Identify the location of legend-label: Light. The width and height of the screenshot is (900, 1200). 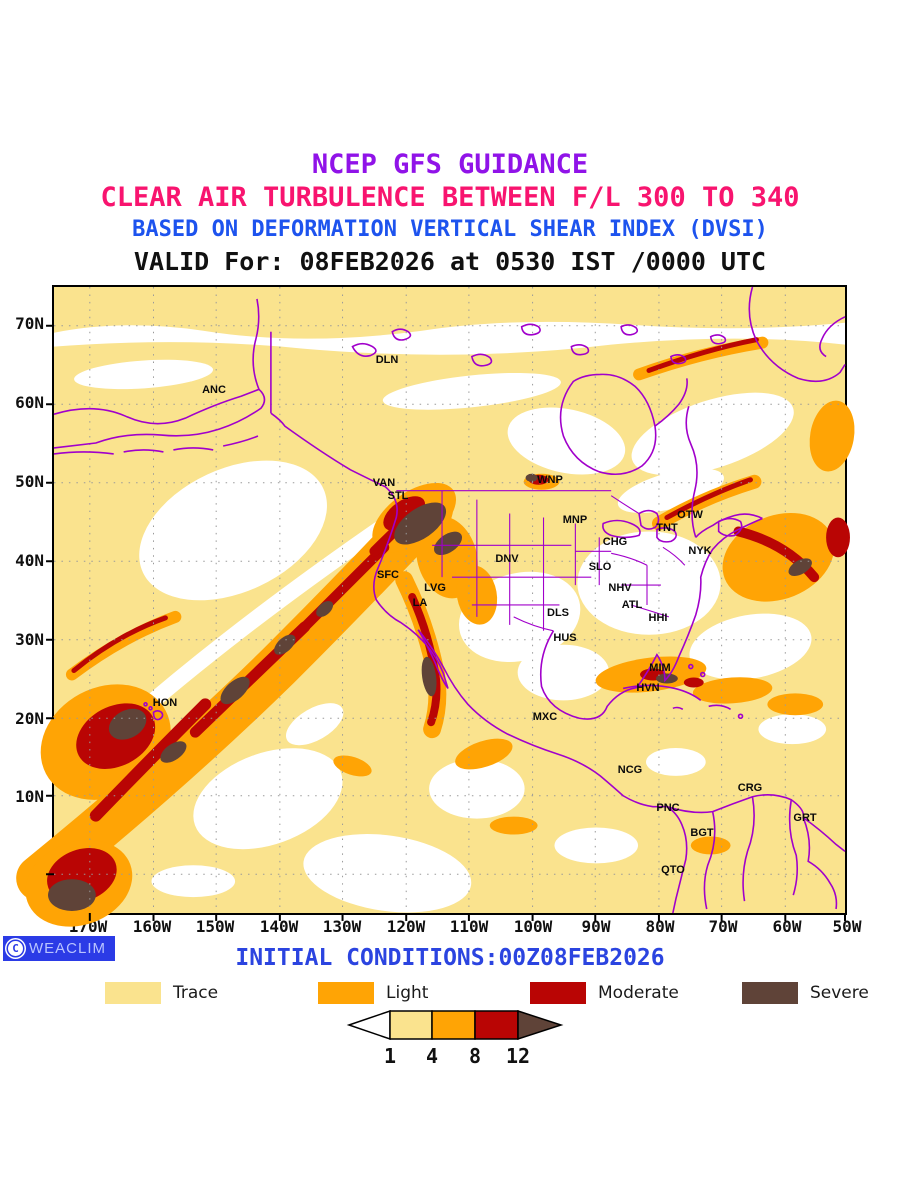
(407, 993).